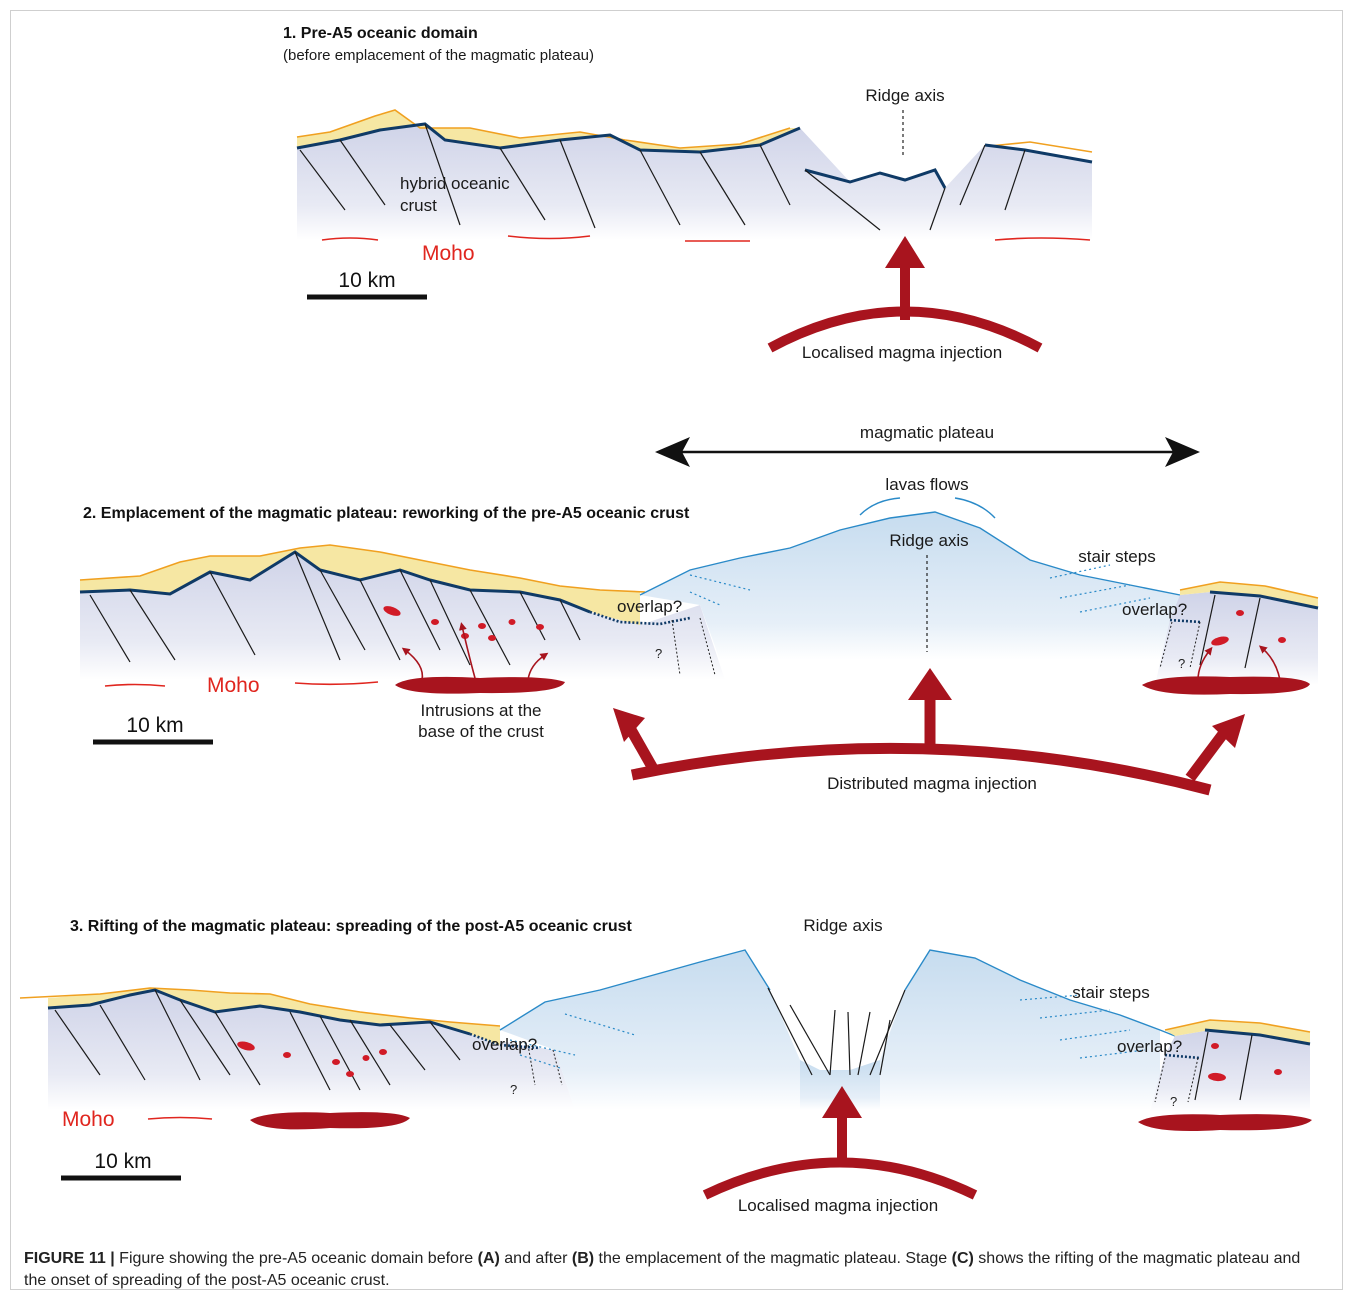  What do you see at coordinates (842, 1102) in the screenshot?
I see `panel3-arrowhead` at bounding box center [842, 1102].